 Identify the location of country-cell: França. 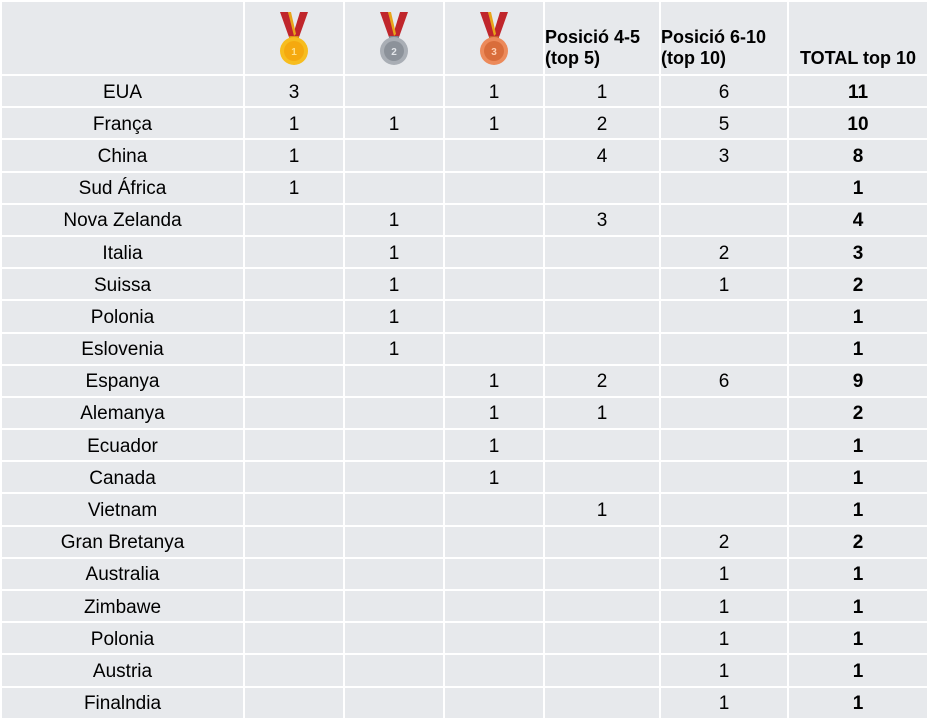
(122, 123).